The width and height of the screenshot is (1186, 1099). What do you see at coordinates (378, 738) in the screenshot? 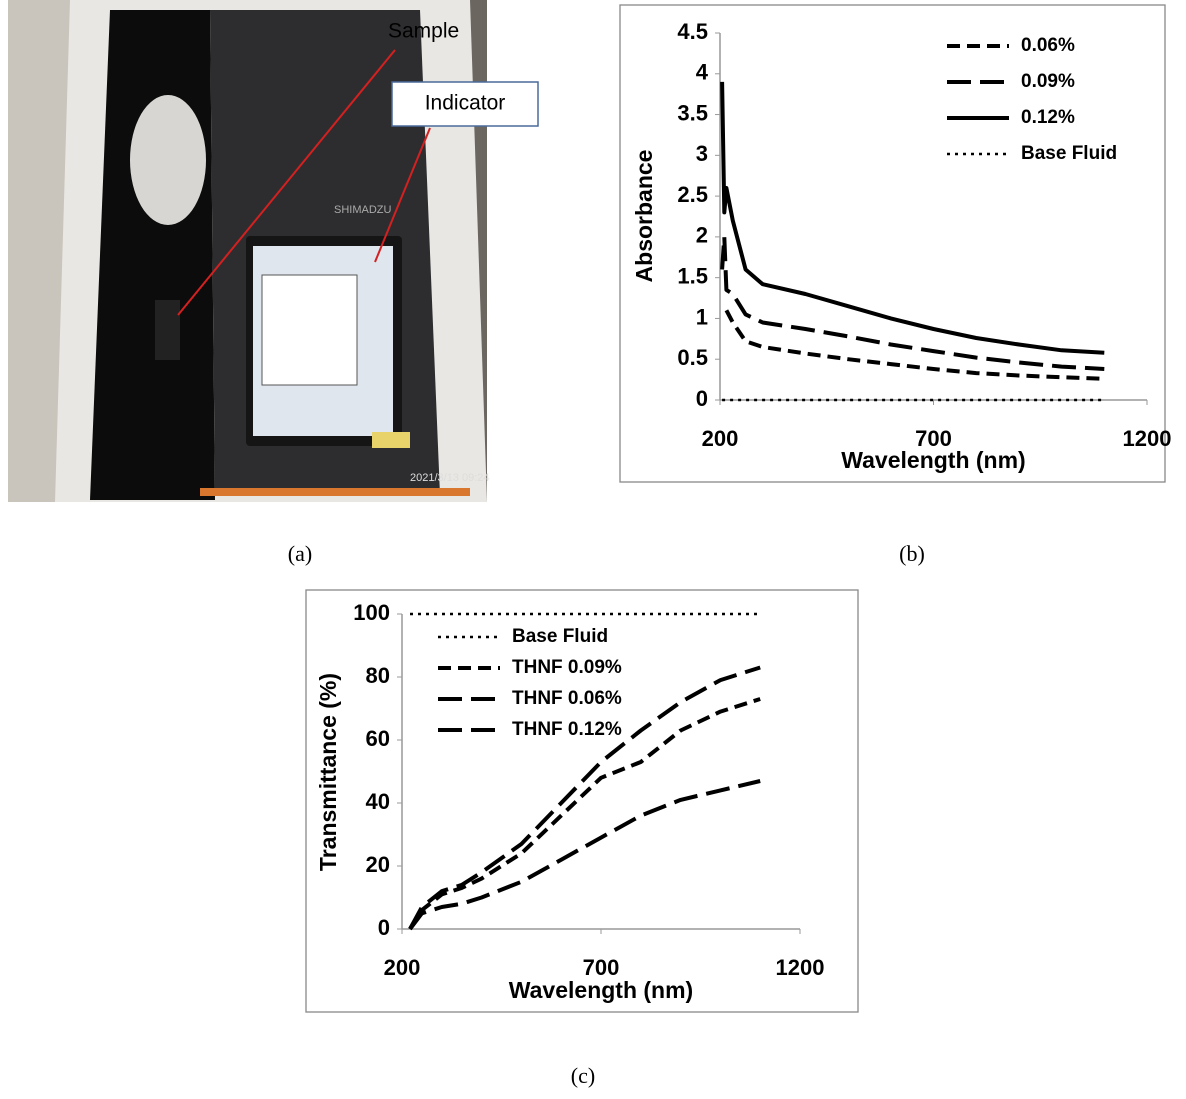
I see `y-tick-label: 60` at bounding box center [378, 738].